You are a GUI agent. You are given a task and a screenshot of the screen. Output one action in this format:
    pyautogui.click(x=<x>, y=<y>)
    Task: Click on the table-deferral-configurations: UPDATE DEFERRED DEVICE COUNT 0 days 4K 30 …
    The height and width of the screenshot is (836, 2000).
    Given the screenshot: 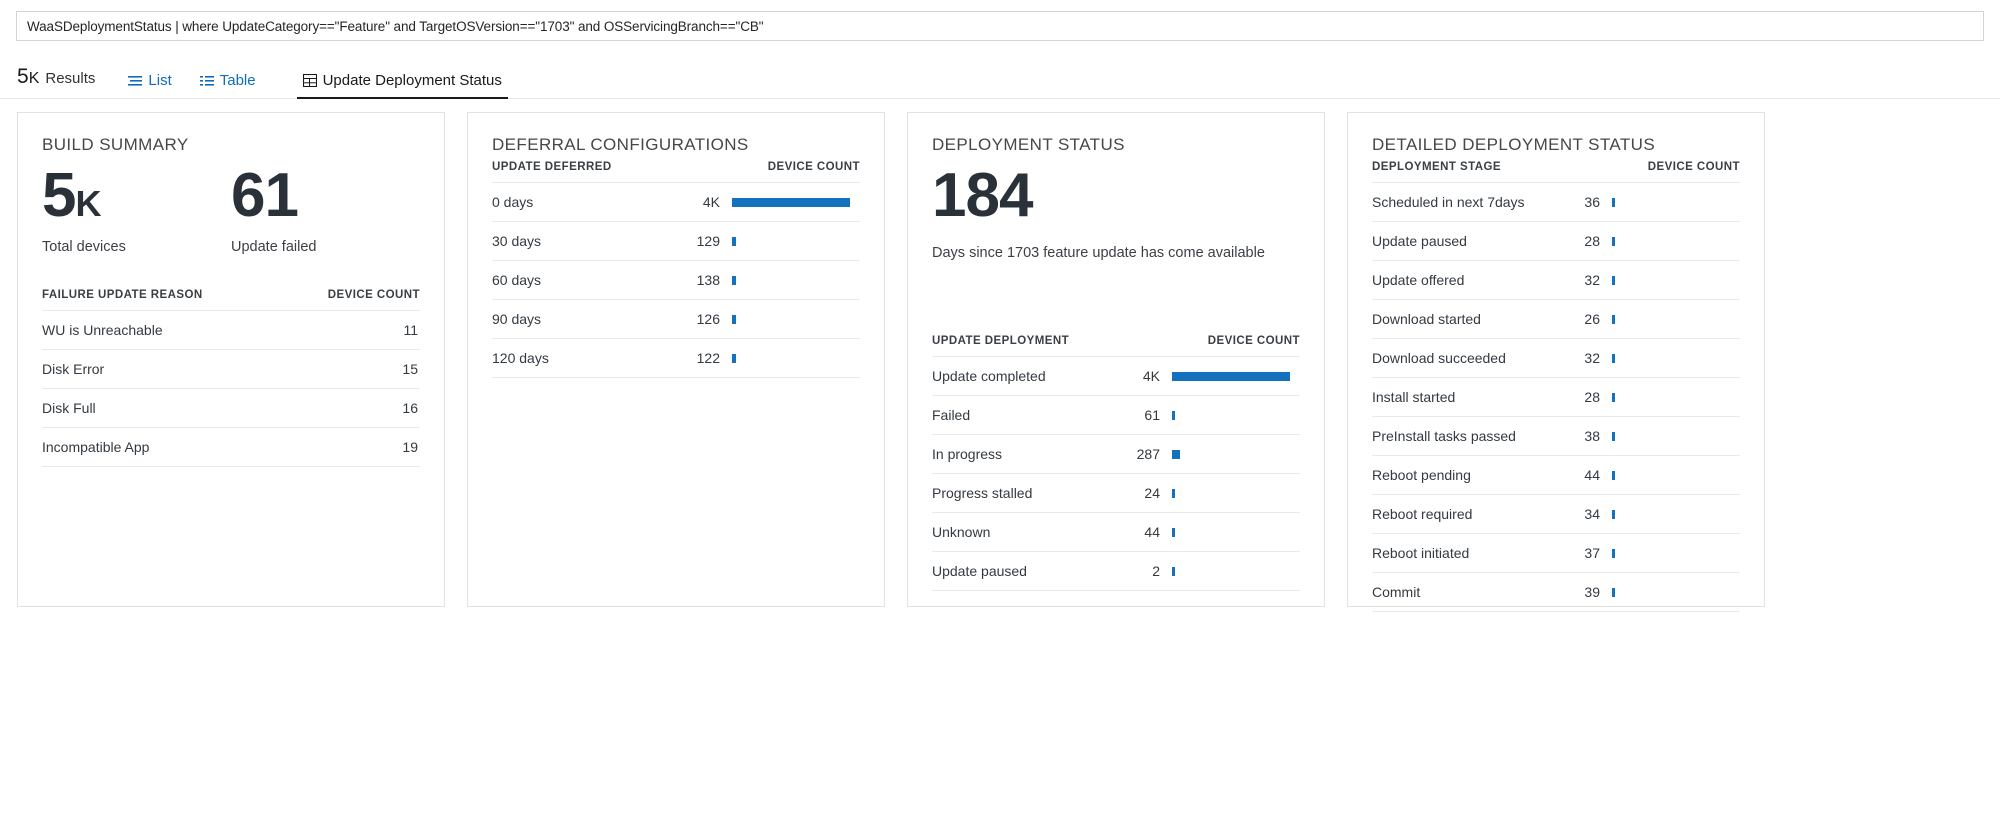 What is the action you would take?
    pyautogui.click(x=676, y=269)
    